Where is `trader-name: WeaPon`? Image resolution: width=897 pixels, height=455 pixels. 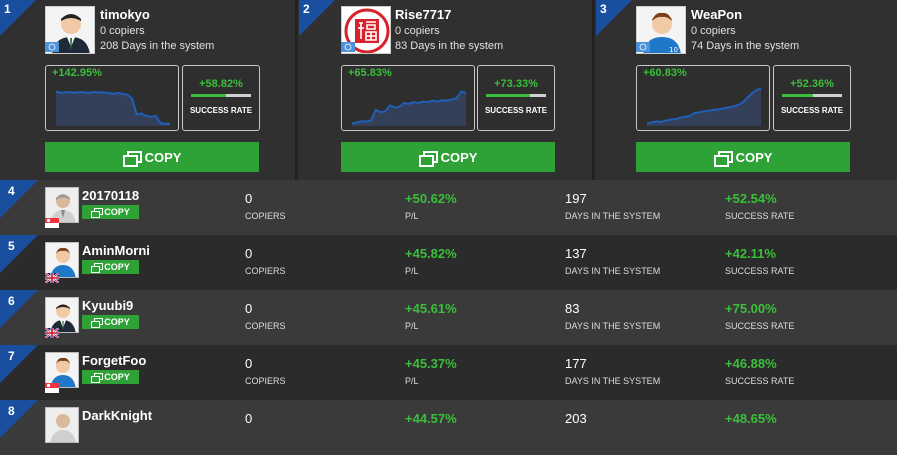
trader-name: WeaPon is located at coordinates (717, 14).